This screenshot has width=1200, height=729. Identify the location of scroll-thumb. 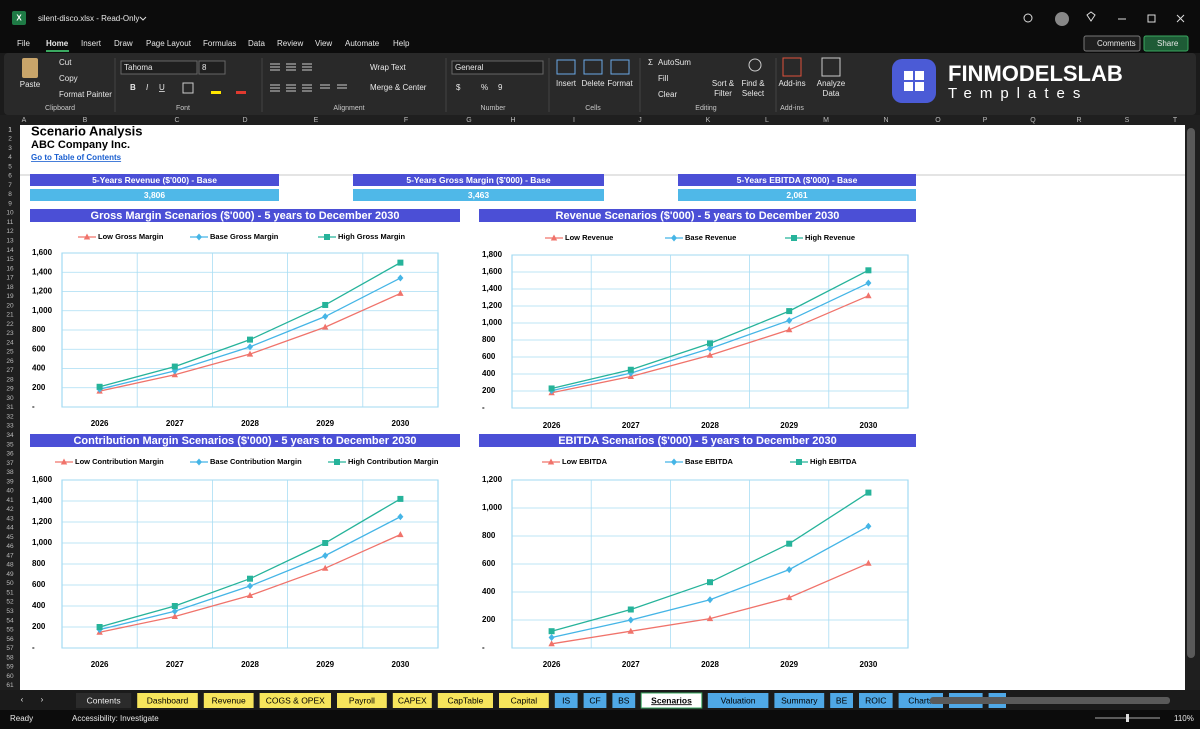
(1191, 393).